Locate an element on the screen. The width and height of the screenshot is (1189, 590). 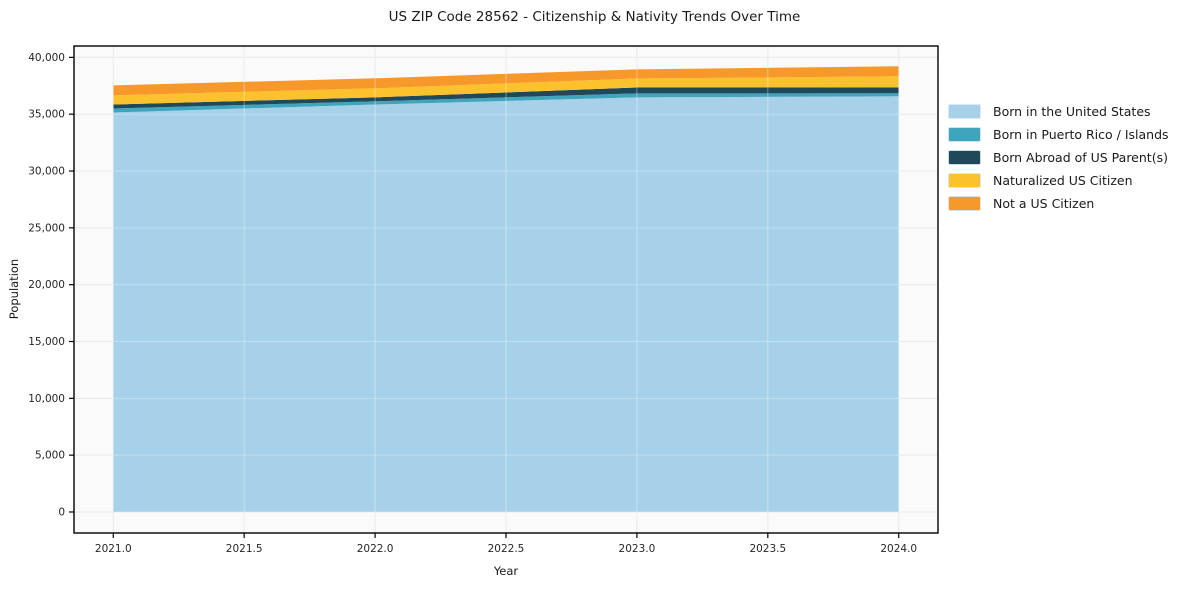
y-tick-label: 5,000 is located at coordinates (50, 456).